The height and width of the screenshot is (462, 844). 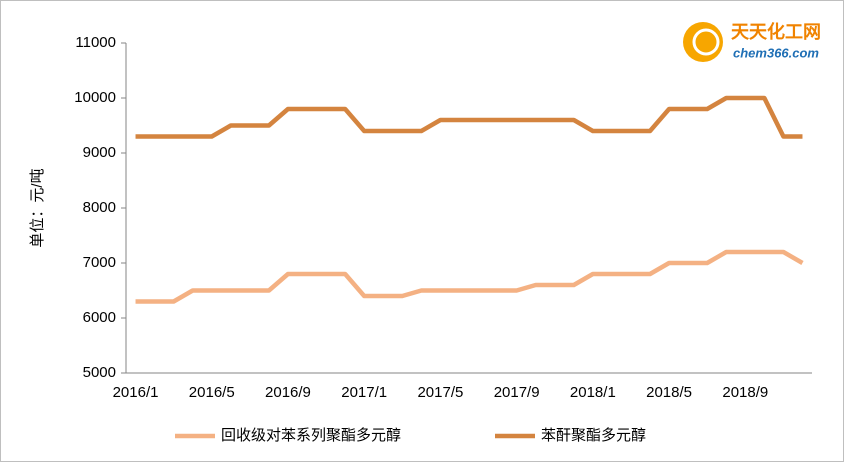 What do you see at coordinates (706, 42) in the screenshot?
I see `logo-icon-ring` at bounding box center [706, 42].